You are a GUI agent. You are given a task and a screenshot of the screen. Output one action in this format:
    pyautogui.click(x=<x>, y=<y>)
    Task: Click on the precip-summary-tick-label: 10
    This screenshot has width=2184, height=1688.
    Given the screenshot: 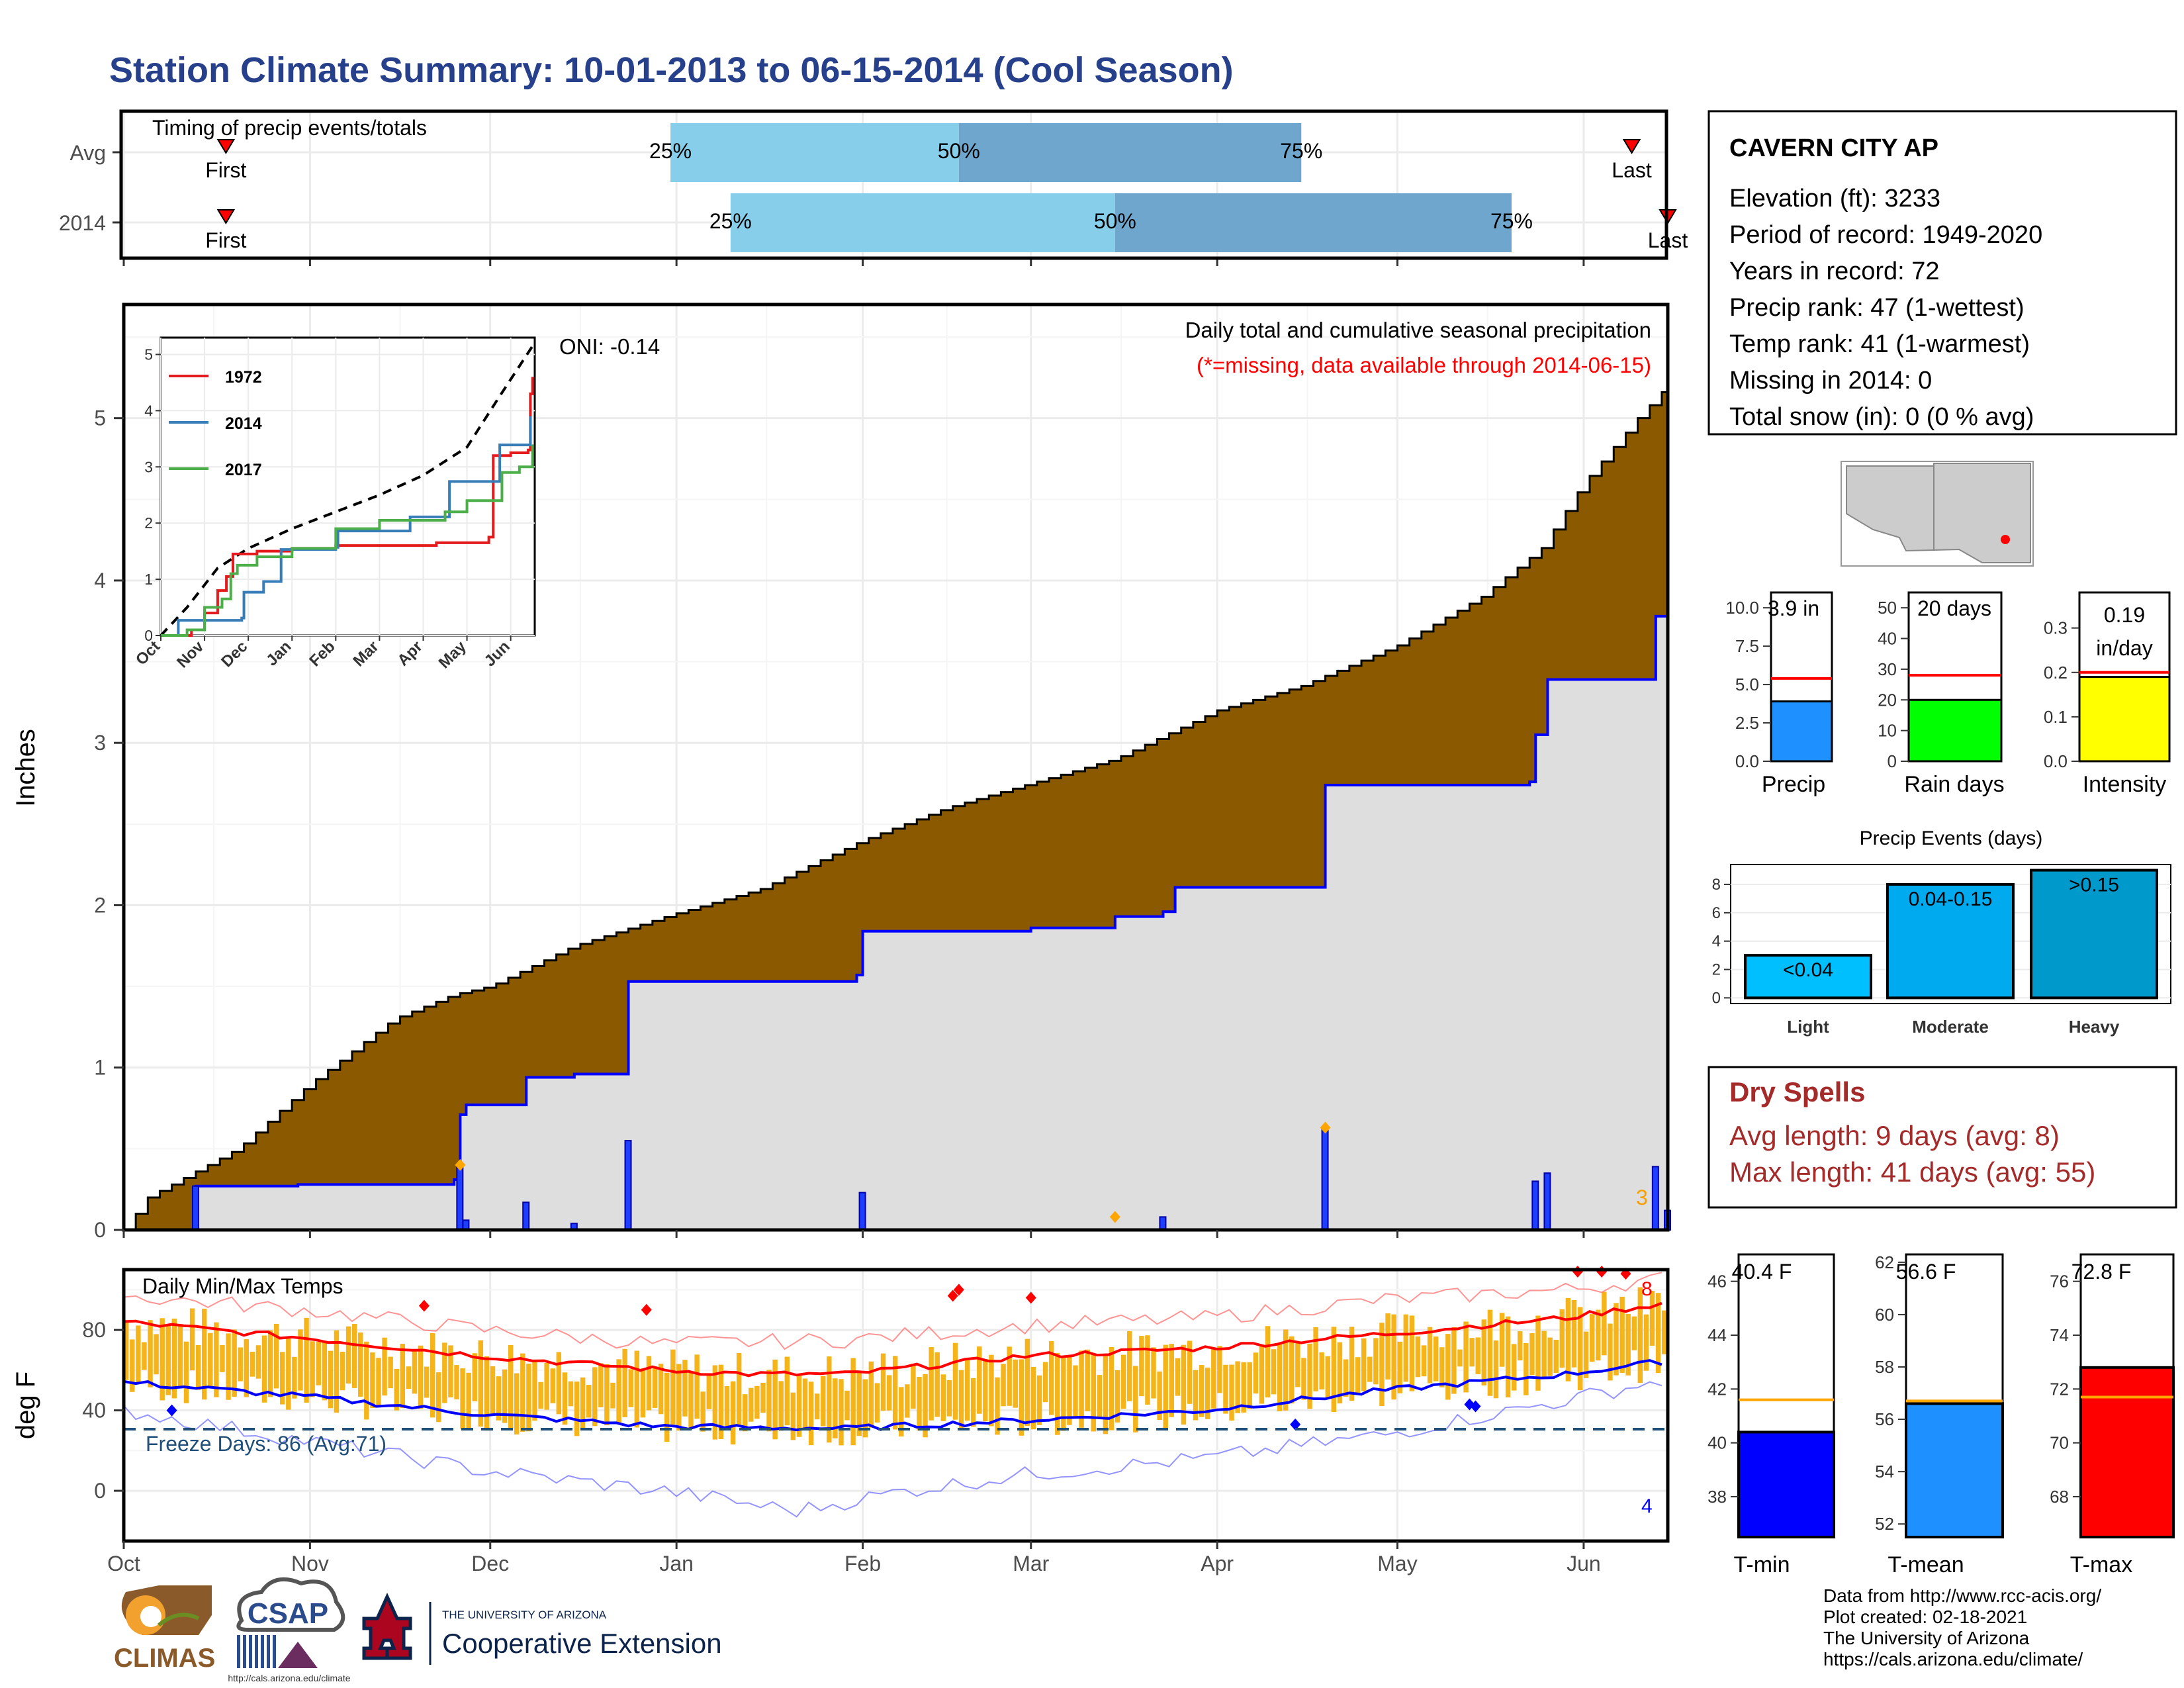 What is the action you would take?
    pyautogui.click(x=1888, y=731)
    